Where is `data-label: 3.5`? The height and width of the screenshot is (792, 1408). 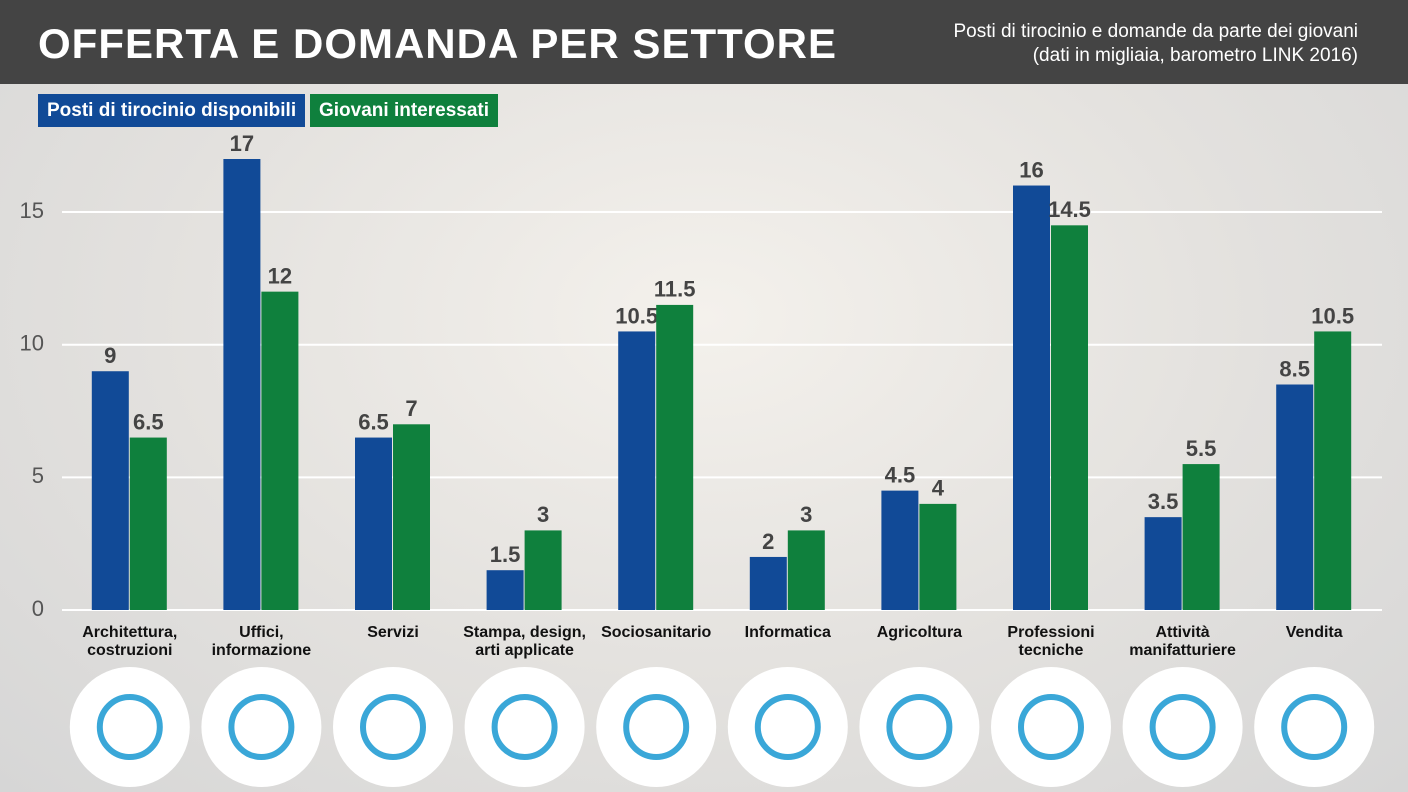 data-label: 3.5 is located at coordinates (1163, 501).